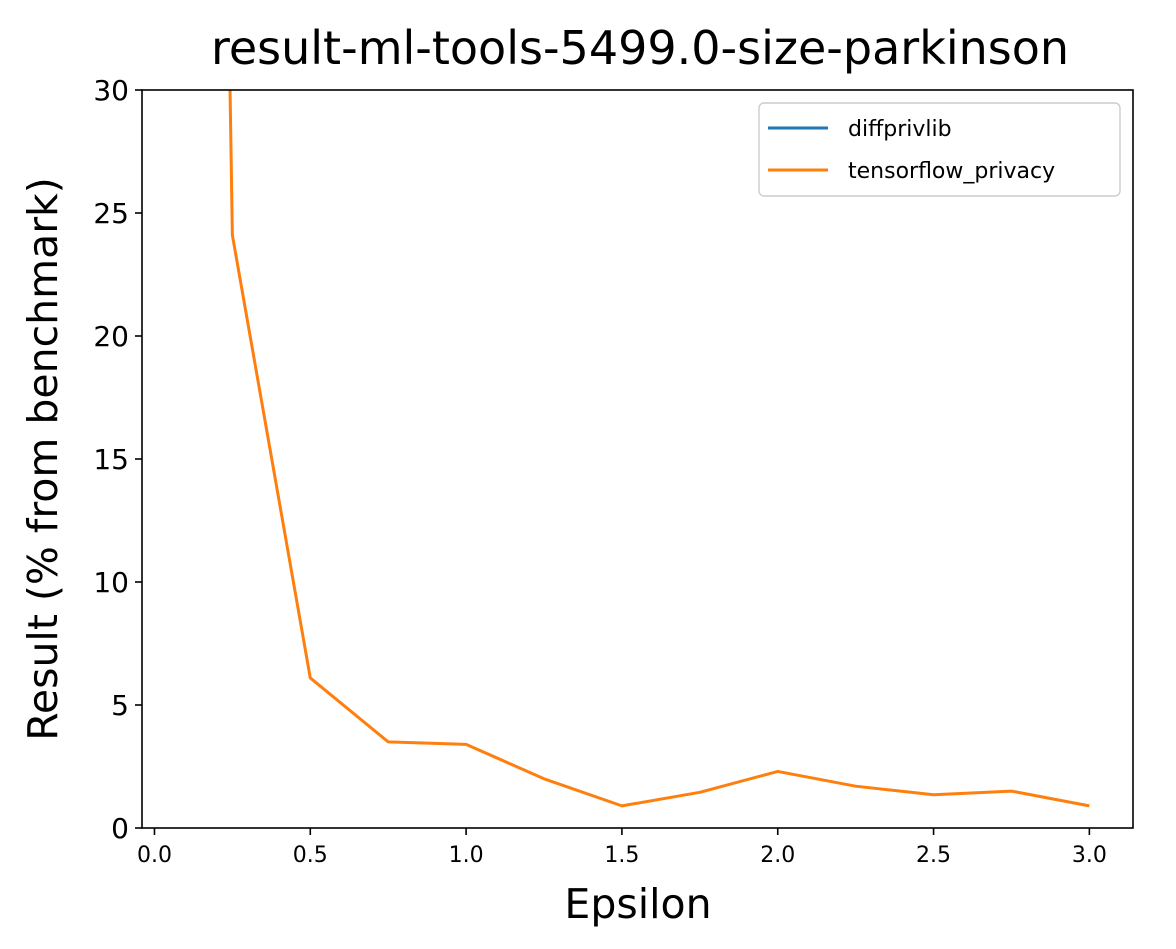  Describe the element at coordinates (111, 336) in the screenshot. I see `y-tick-label: 20` at that location.